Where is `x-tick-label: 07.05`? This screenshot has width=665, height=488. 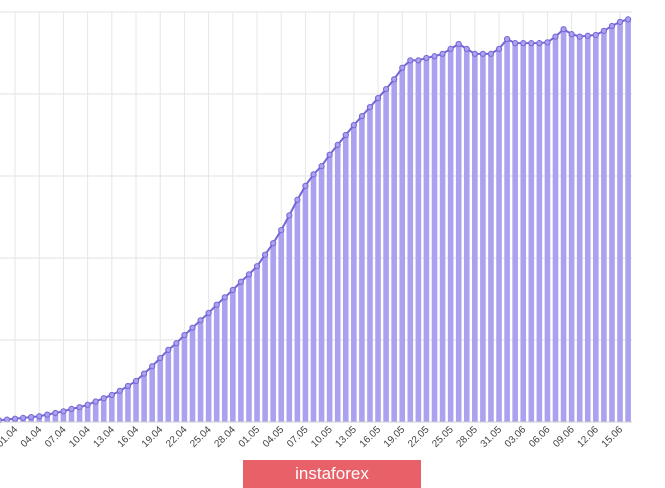
x-tick-label: 07.05 is located at coordinates (298, 437).